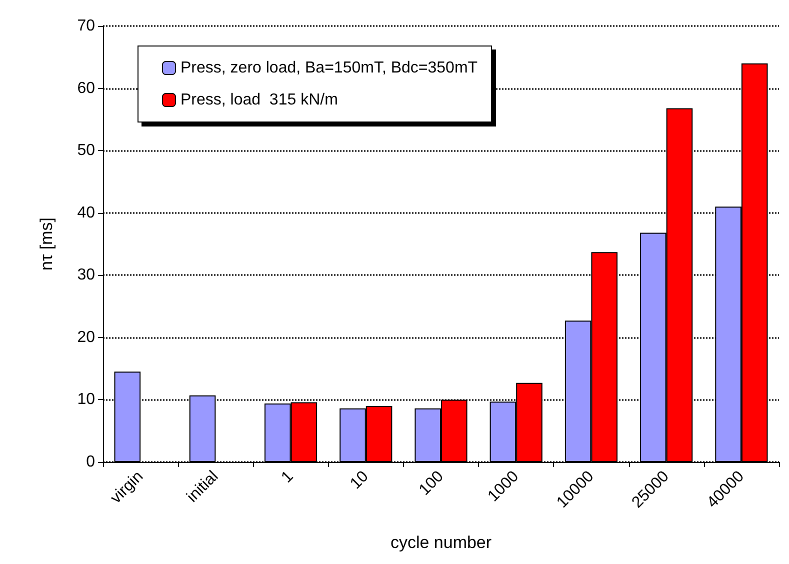 The height and width of the screenshot is (564, 789). What do you see at coordinates (86, 275) in the screenshot?
I see `y-tick-label: 30` at bounding box center [86, 275].